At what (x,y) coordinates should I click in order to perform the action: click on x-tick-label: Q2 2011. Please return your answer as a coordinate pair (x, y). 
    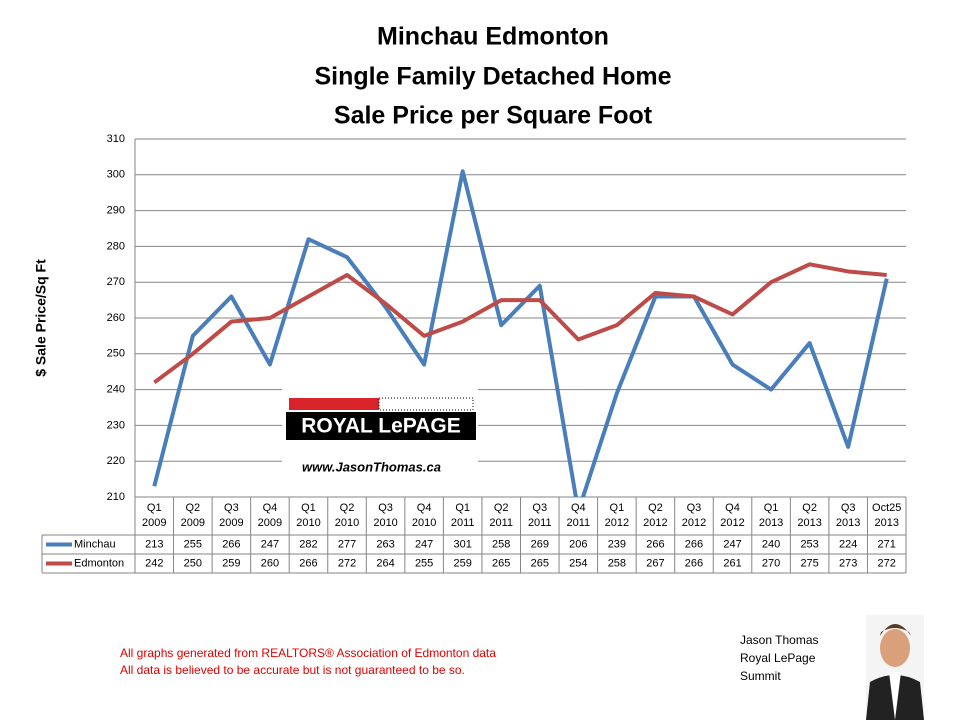
    Looking at the image, I should click on (501, 515).